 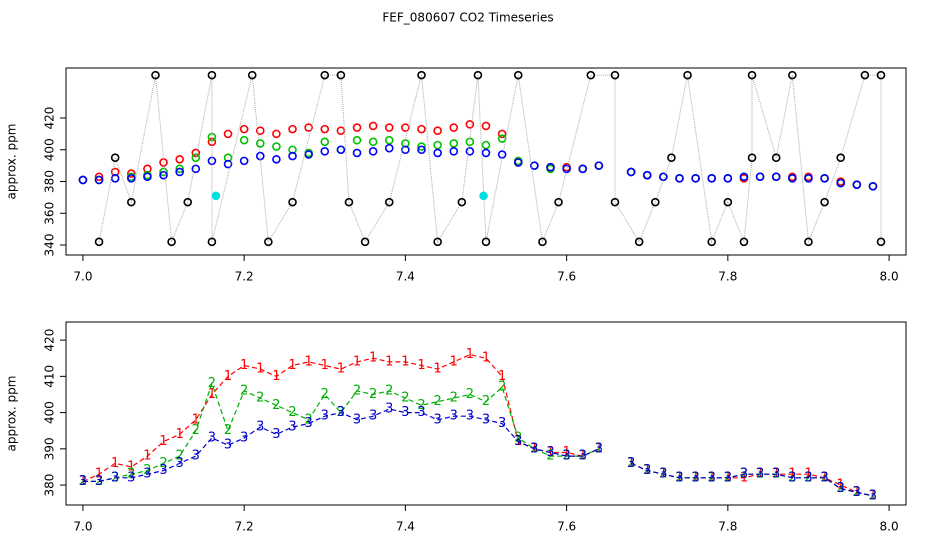 What do you see at coordinates (889, 277) in the screenshot?
I see `x-tick-label: 8.0` at bounding box center [889, 277].